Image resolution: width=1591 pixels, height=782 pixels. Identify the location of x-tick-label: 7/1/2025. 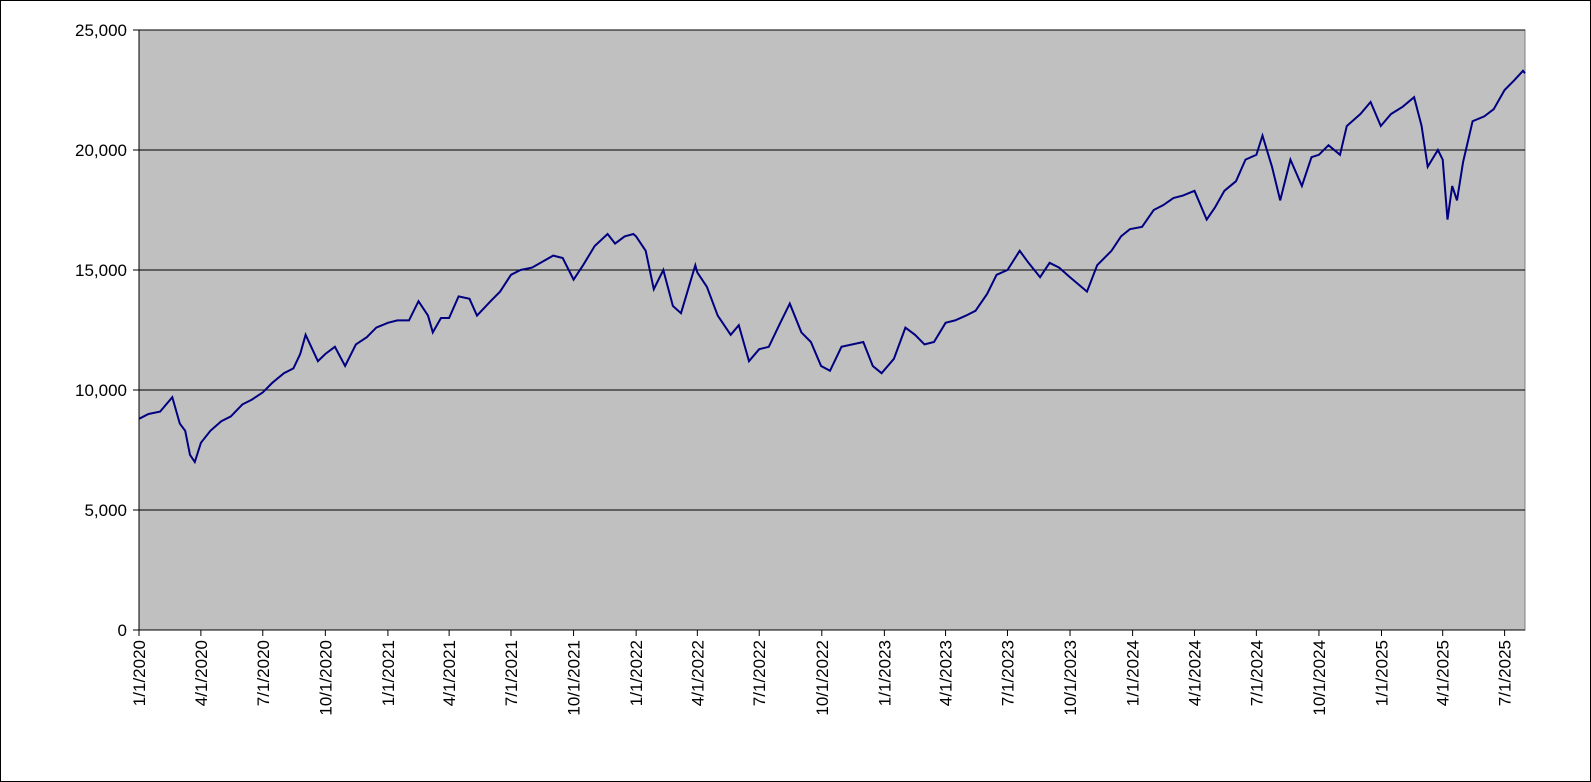
(1505, 673).